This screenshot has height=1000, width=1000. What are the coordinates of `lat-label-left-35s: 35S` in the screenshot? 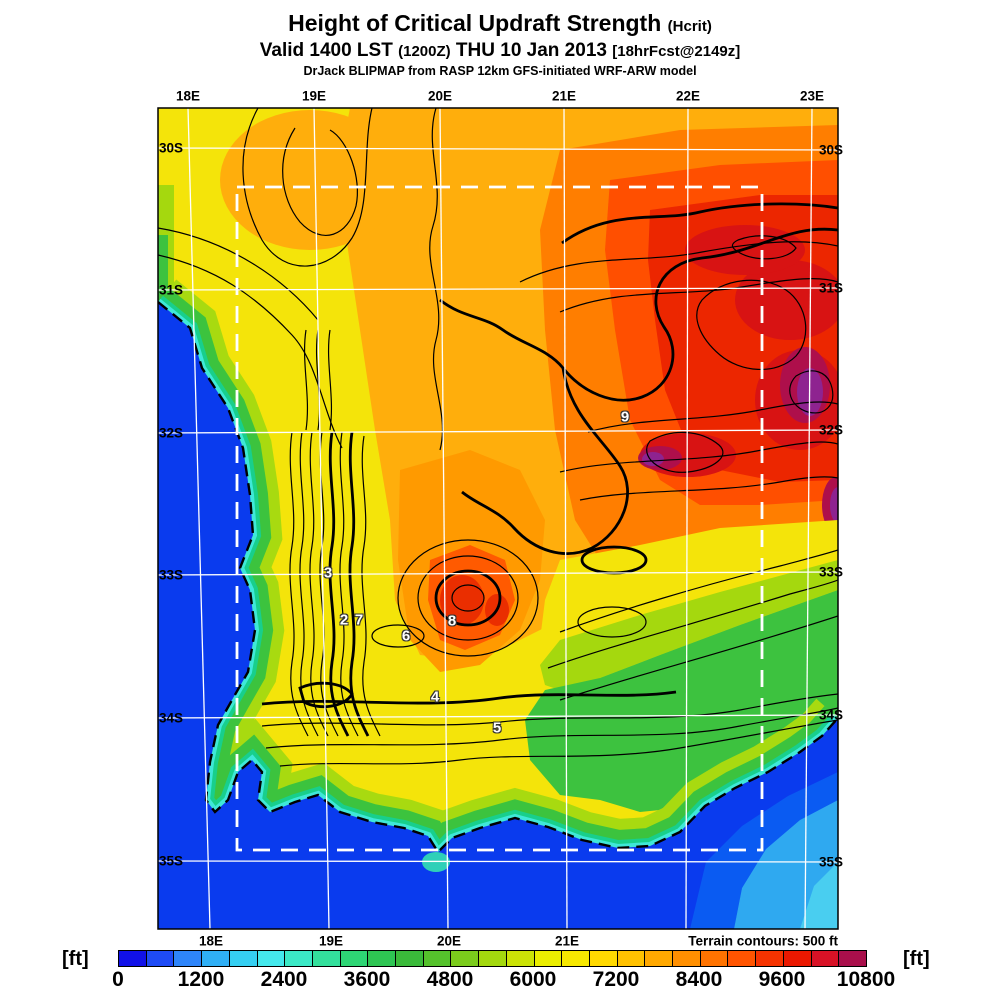 It's located at (171, 861).